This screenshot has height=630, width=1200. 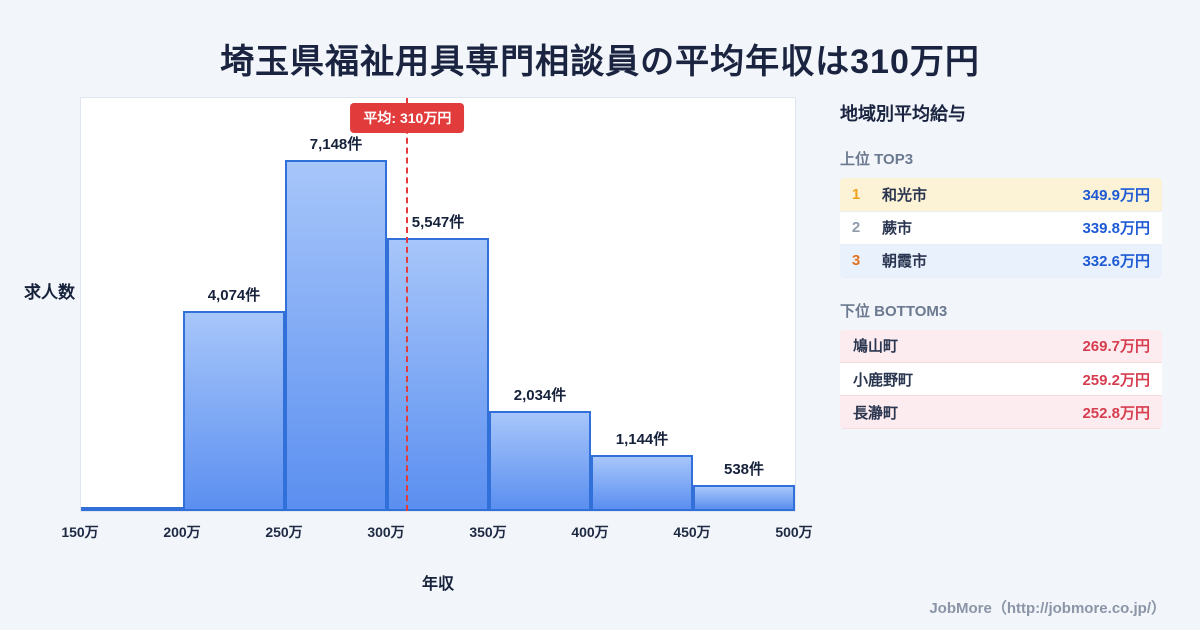 What do you see at coordinates (692, 532) in the screenshot?
I see `x-tick-label: 450万` at bounding box center [692, 532].